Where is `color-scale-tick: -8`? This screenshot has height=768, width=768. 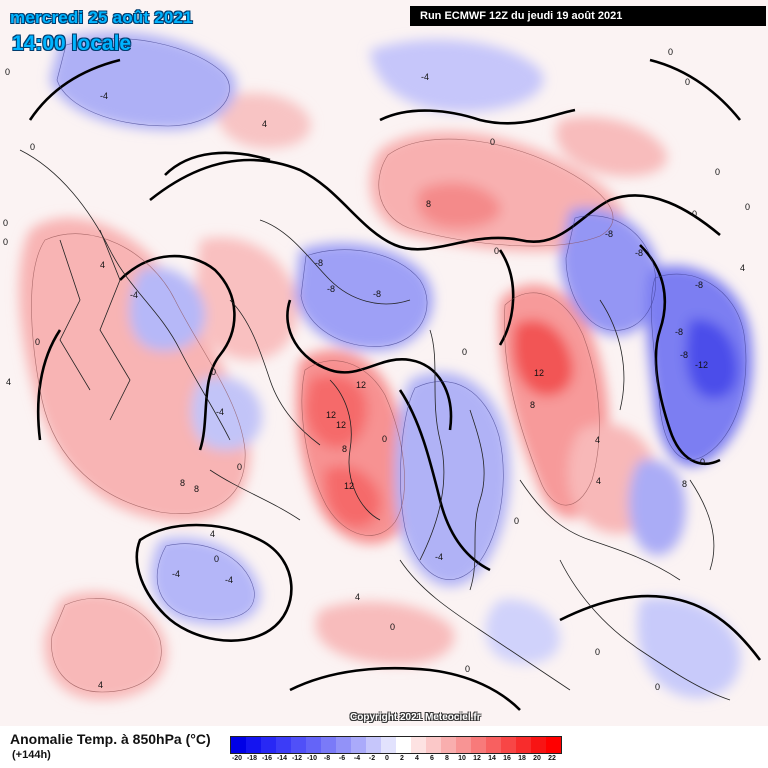
color-scale-tick: -8 is located at coordinates (327, 758).